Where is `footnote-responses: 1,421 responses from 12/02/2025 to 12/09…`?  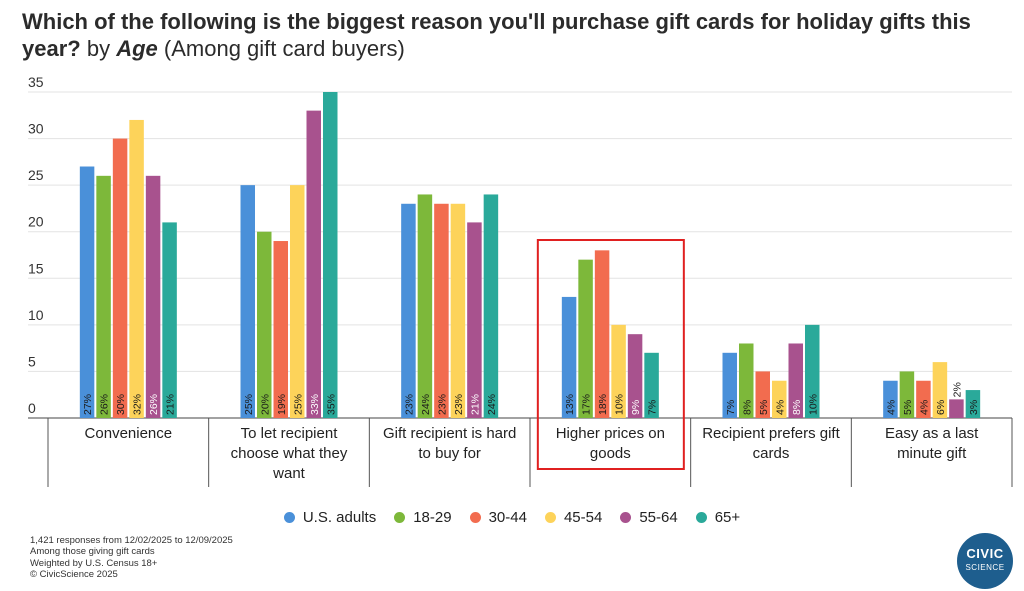
footnote-responses: 1,421 responses from 12/02/2025 to 12/09… is located at coordinates (131, 540).